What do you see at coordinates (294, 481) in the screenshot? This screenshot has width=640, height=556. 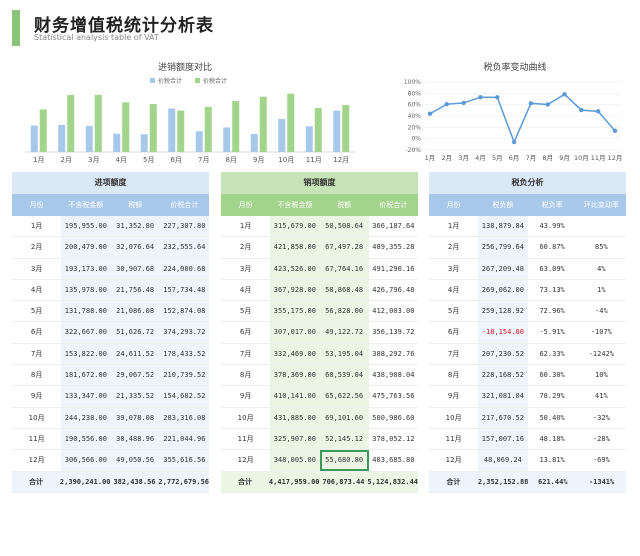 I see `table-cell: 4,417,959.00` at bounding box center [294, 481].